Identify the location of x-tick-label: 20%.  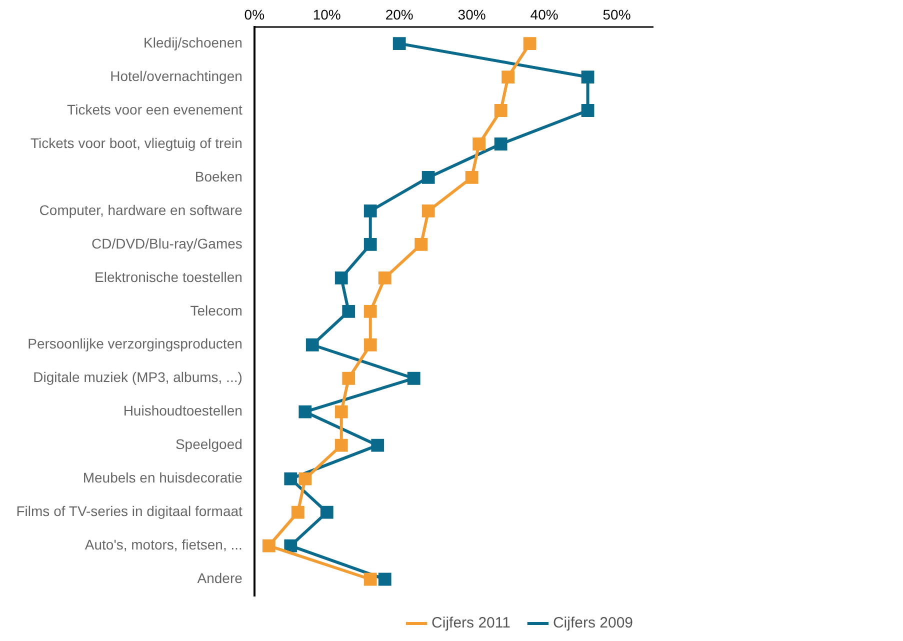
(399, 14).